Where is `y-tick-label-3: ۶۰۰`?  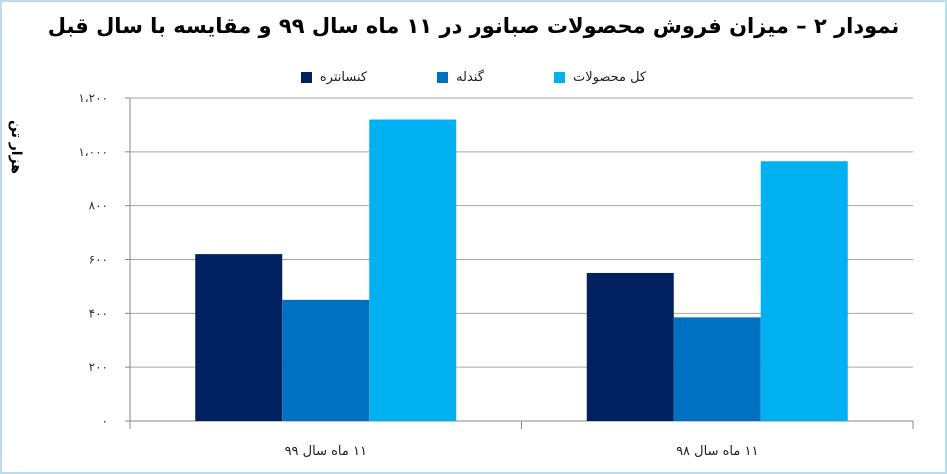
y-tick-label-3: ۶۰۰ is located at coordinates (98, 260).